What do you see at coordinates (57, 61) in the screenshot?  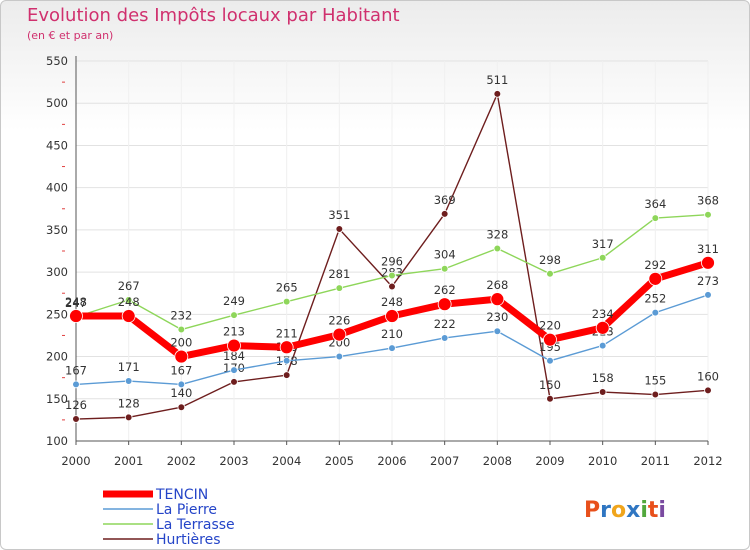 I see `y-tick-label: 550` at bounding box center [57, 61].